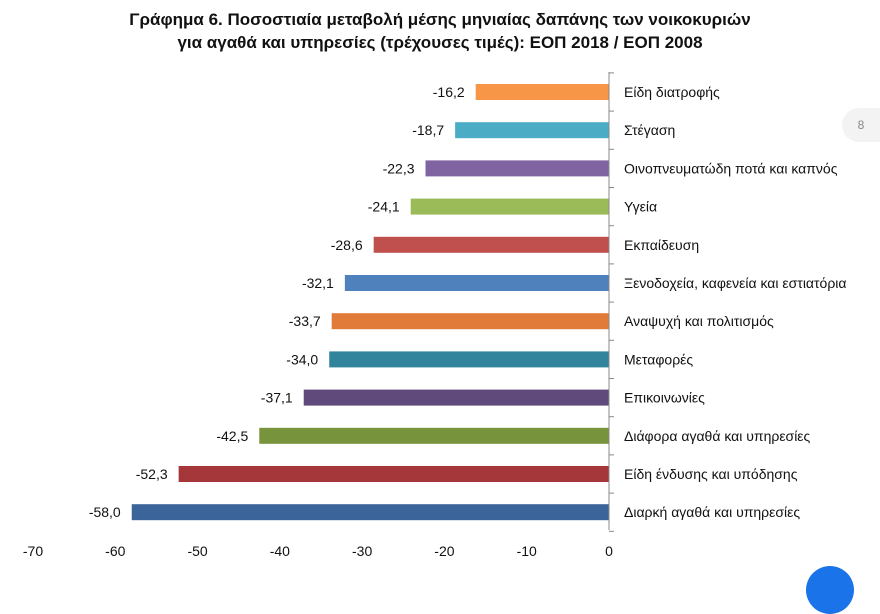 This screenshot has width=880, height=614. What do you see at coordinates (664, 398) in the screenshot?
I see `category-label: Επικοινωνίες` at bounding box center [664, 398].